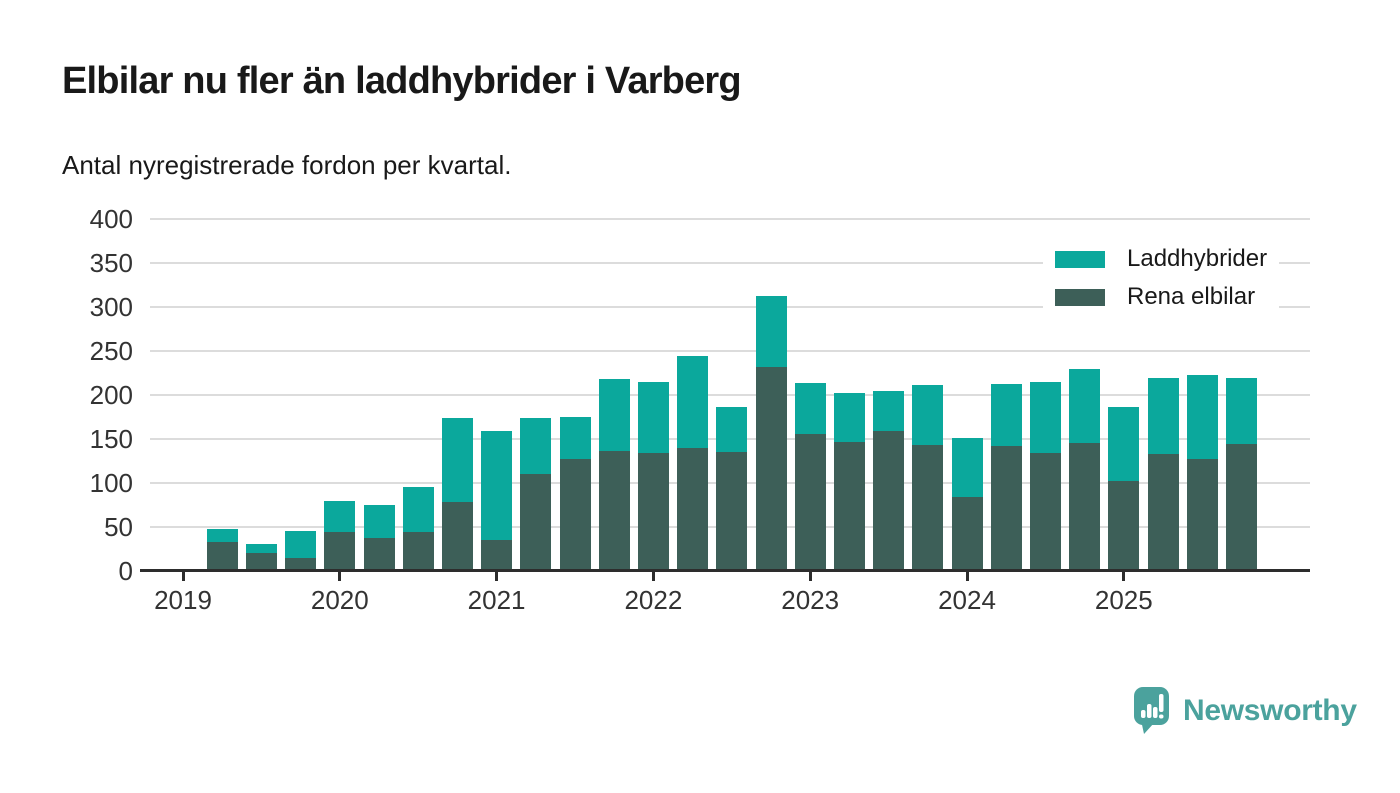 This screenshot has height=793, width=1400. I want to click on bar-rena-elbilar-2022-Q3, so click(732, 511).